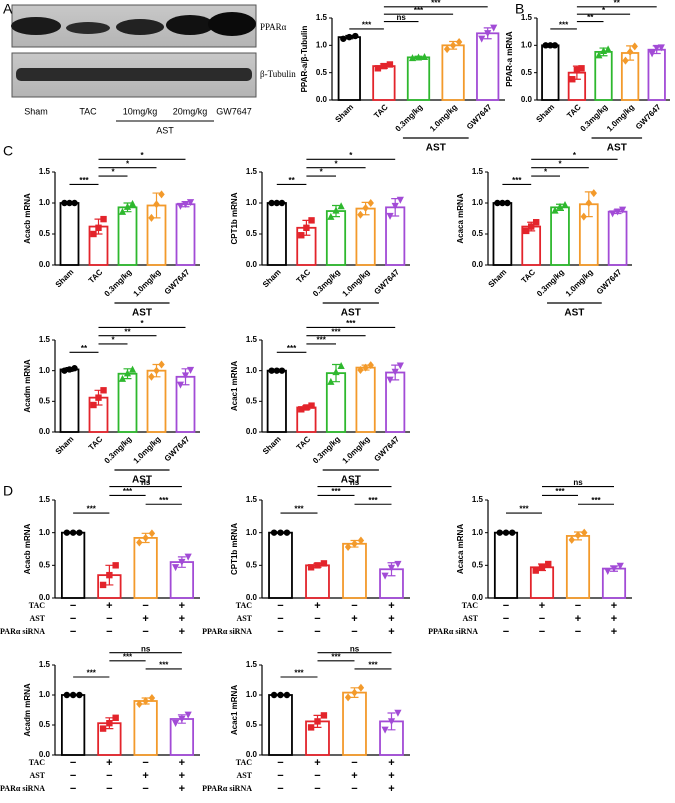 The width and height of the screenshot is (675, 803). I want to click on panel-letter: B, so click(519, 9).